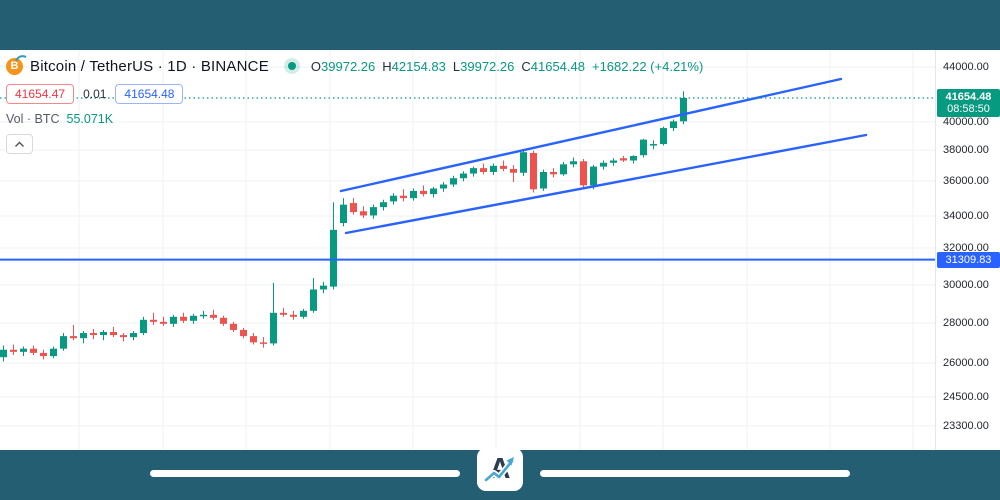  I want to click on swoosh-icon, so click(21, 57).